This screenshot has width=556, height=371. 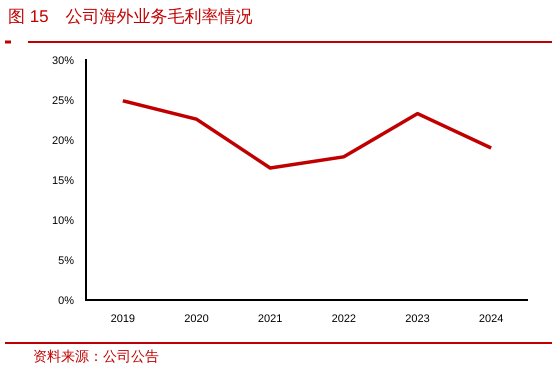 I want to click on text: 资料来源：公司公告, so click(x=96, y=356).